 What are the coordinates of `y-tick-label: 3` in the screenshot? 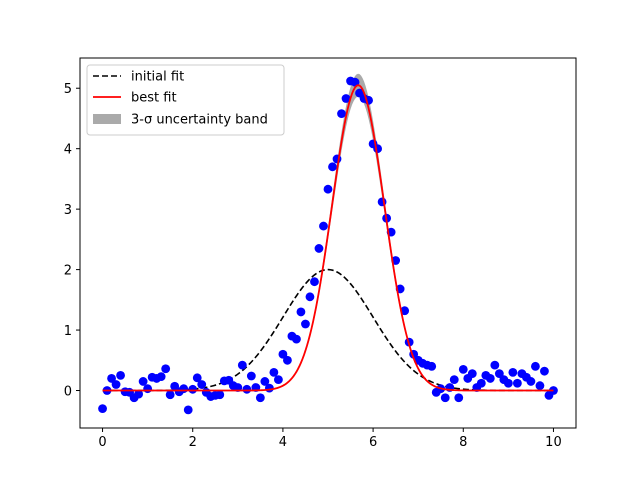 It's located at (68, 210).